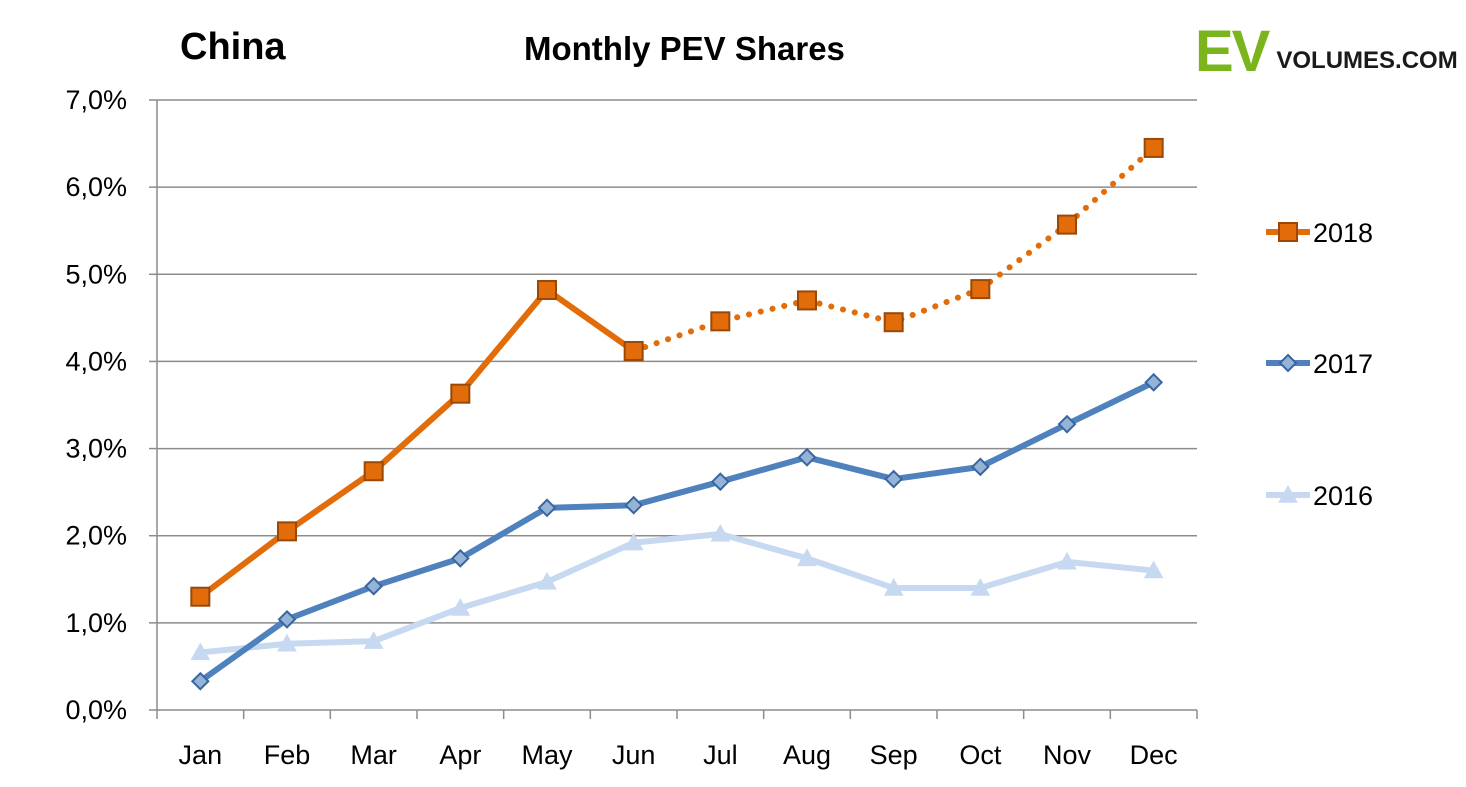 The image size is (1466, 787). I want to click on data-point-2017-Aug, so click(807, 457).